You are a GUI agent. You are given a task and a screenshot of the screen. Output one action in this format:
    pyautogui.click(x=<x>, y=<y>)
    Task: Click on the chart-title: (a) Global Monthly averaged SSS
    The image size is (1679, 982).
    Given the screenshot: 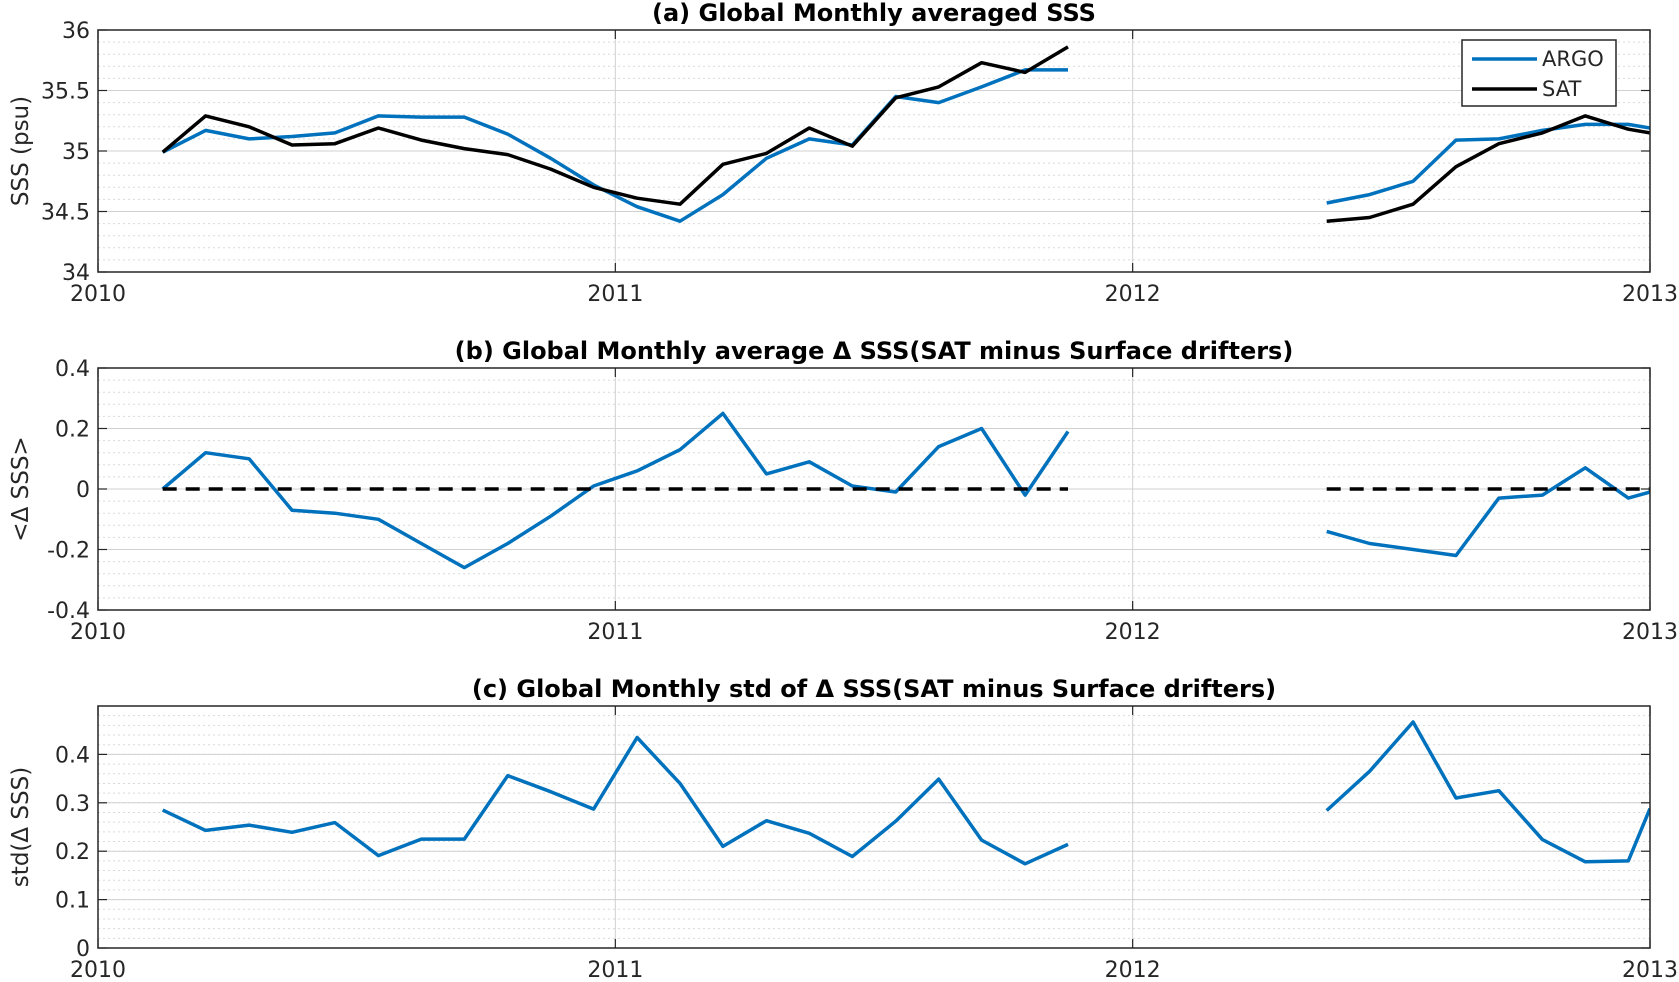 What is the action you would take?
    pyautogui.click(x=874, y=13)
    